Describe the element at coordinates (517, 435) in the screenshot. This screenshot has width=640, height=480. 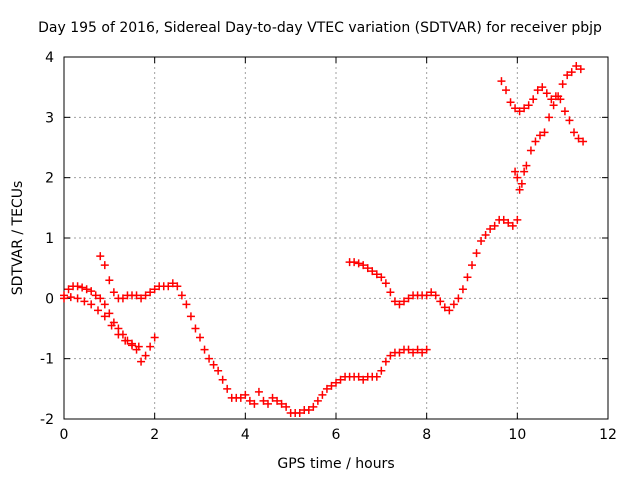
I see `x-tick-label: 10` at that location.